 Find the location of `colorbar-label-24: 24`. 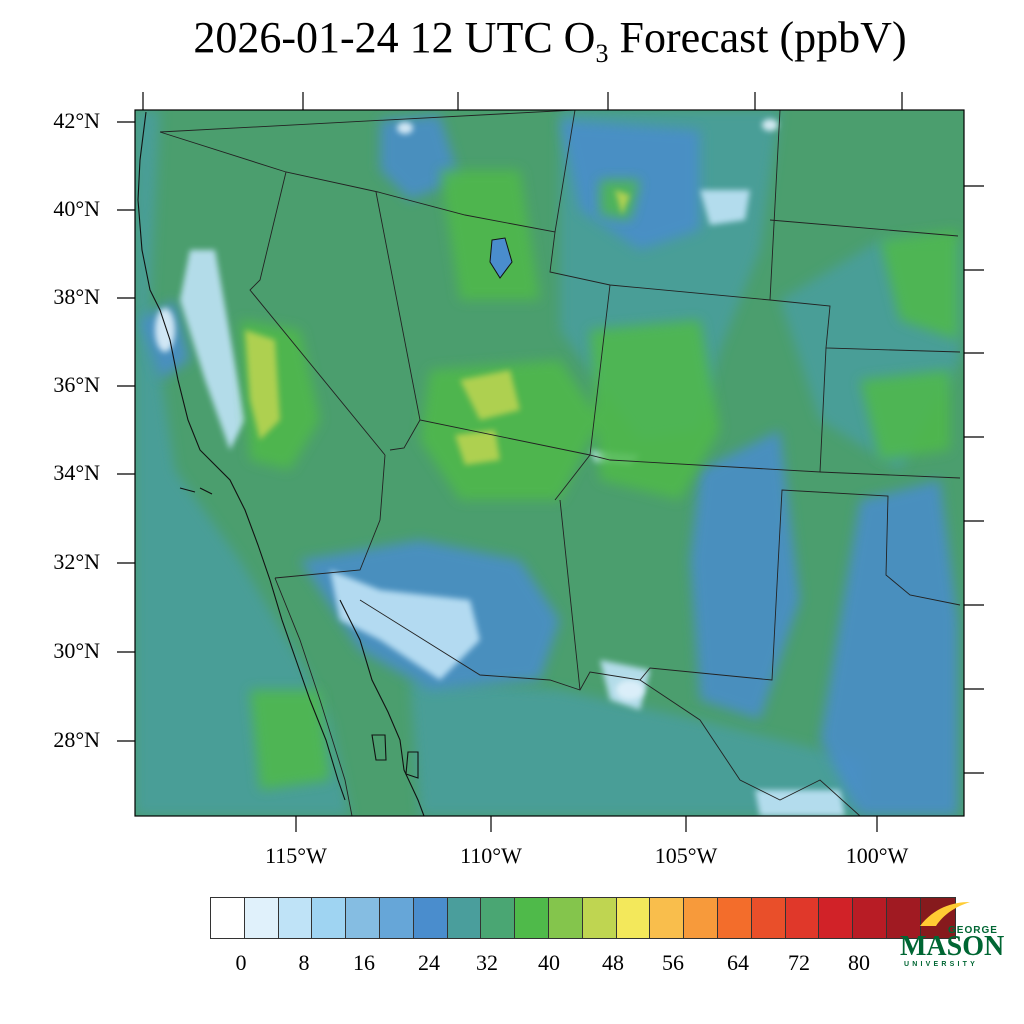

colorbar-label-24: 24 is located at coordinates (429, 962).